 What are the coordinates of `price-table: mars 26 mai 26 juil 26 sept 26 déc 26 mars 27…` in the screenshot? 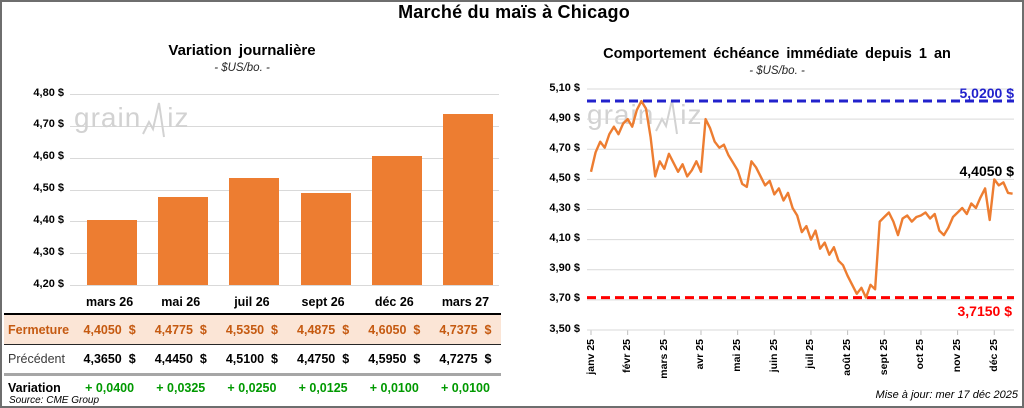 It's located at (252, 345).